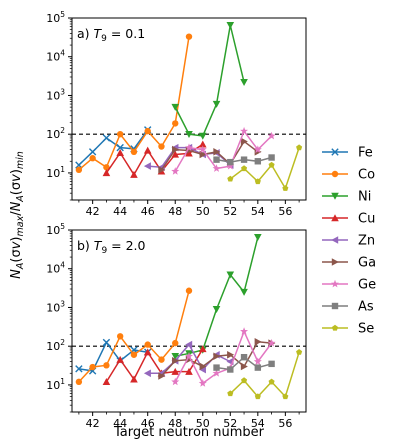  What do you see at coordinates (367, 285) in the screenshot?
I see `legend-label: Ge` at bounding box center [367, 285].